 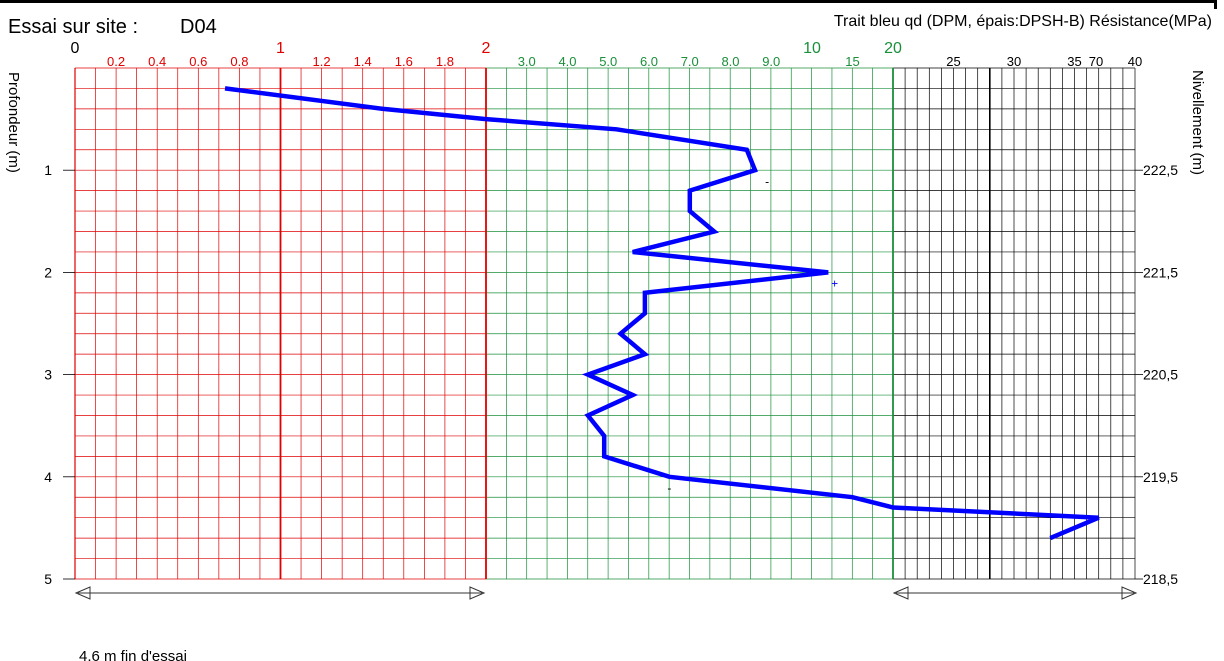 What do you see at coordinates (1160, 272) in the screenshot?
I see `level-tick-label: 221,5` at bounding box center [1160, 272].